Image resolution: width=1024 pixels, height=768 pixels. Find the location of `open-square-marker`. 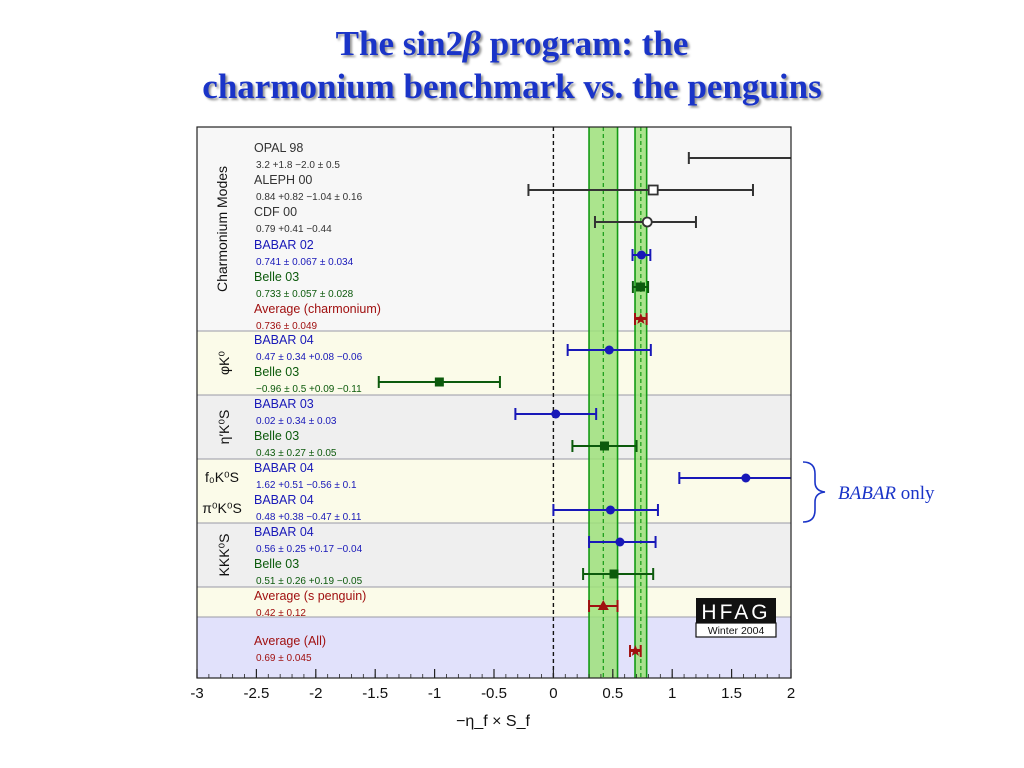

open-square-marker is located at coordinates (653, 190).